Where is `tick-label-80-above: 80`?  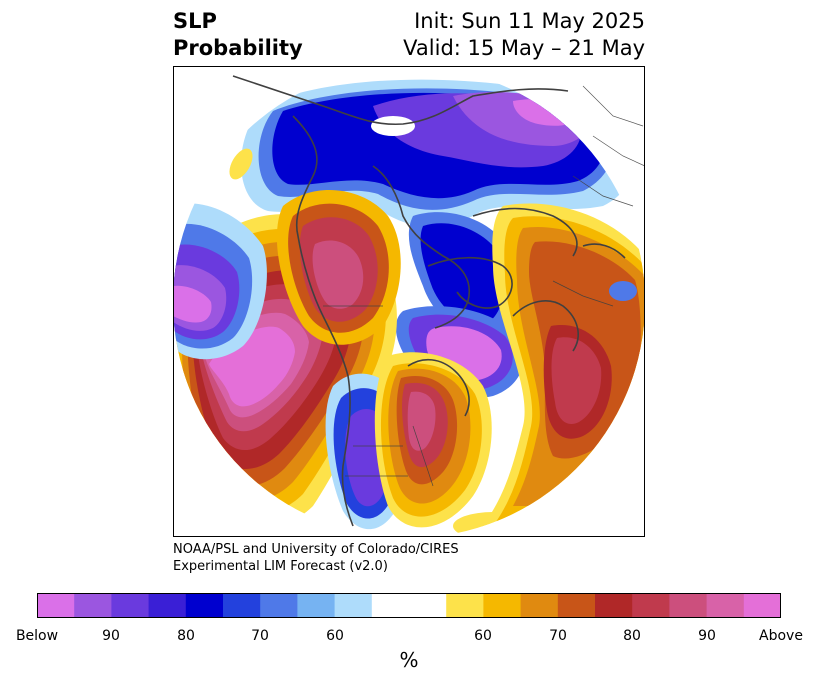
tick-label-80-above: 80 is located at coordinates (632, 636).